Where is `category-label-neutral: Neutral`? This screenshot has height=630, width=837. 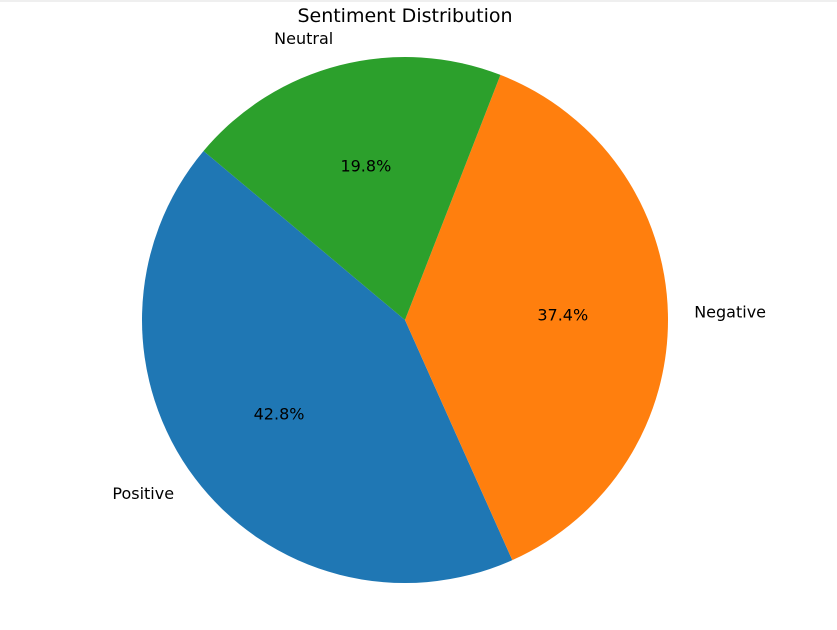 category-label-neutral: Neutral is located at coordinates (303, 38).